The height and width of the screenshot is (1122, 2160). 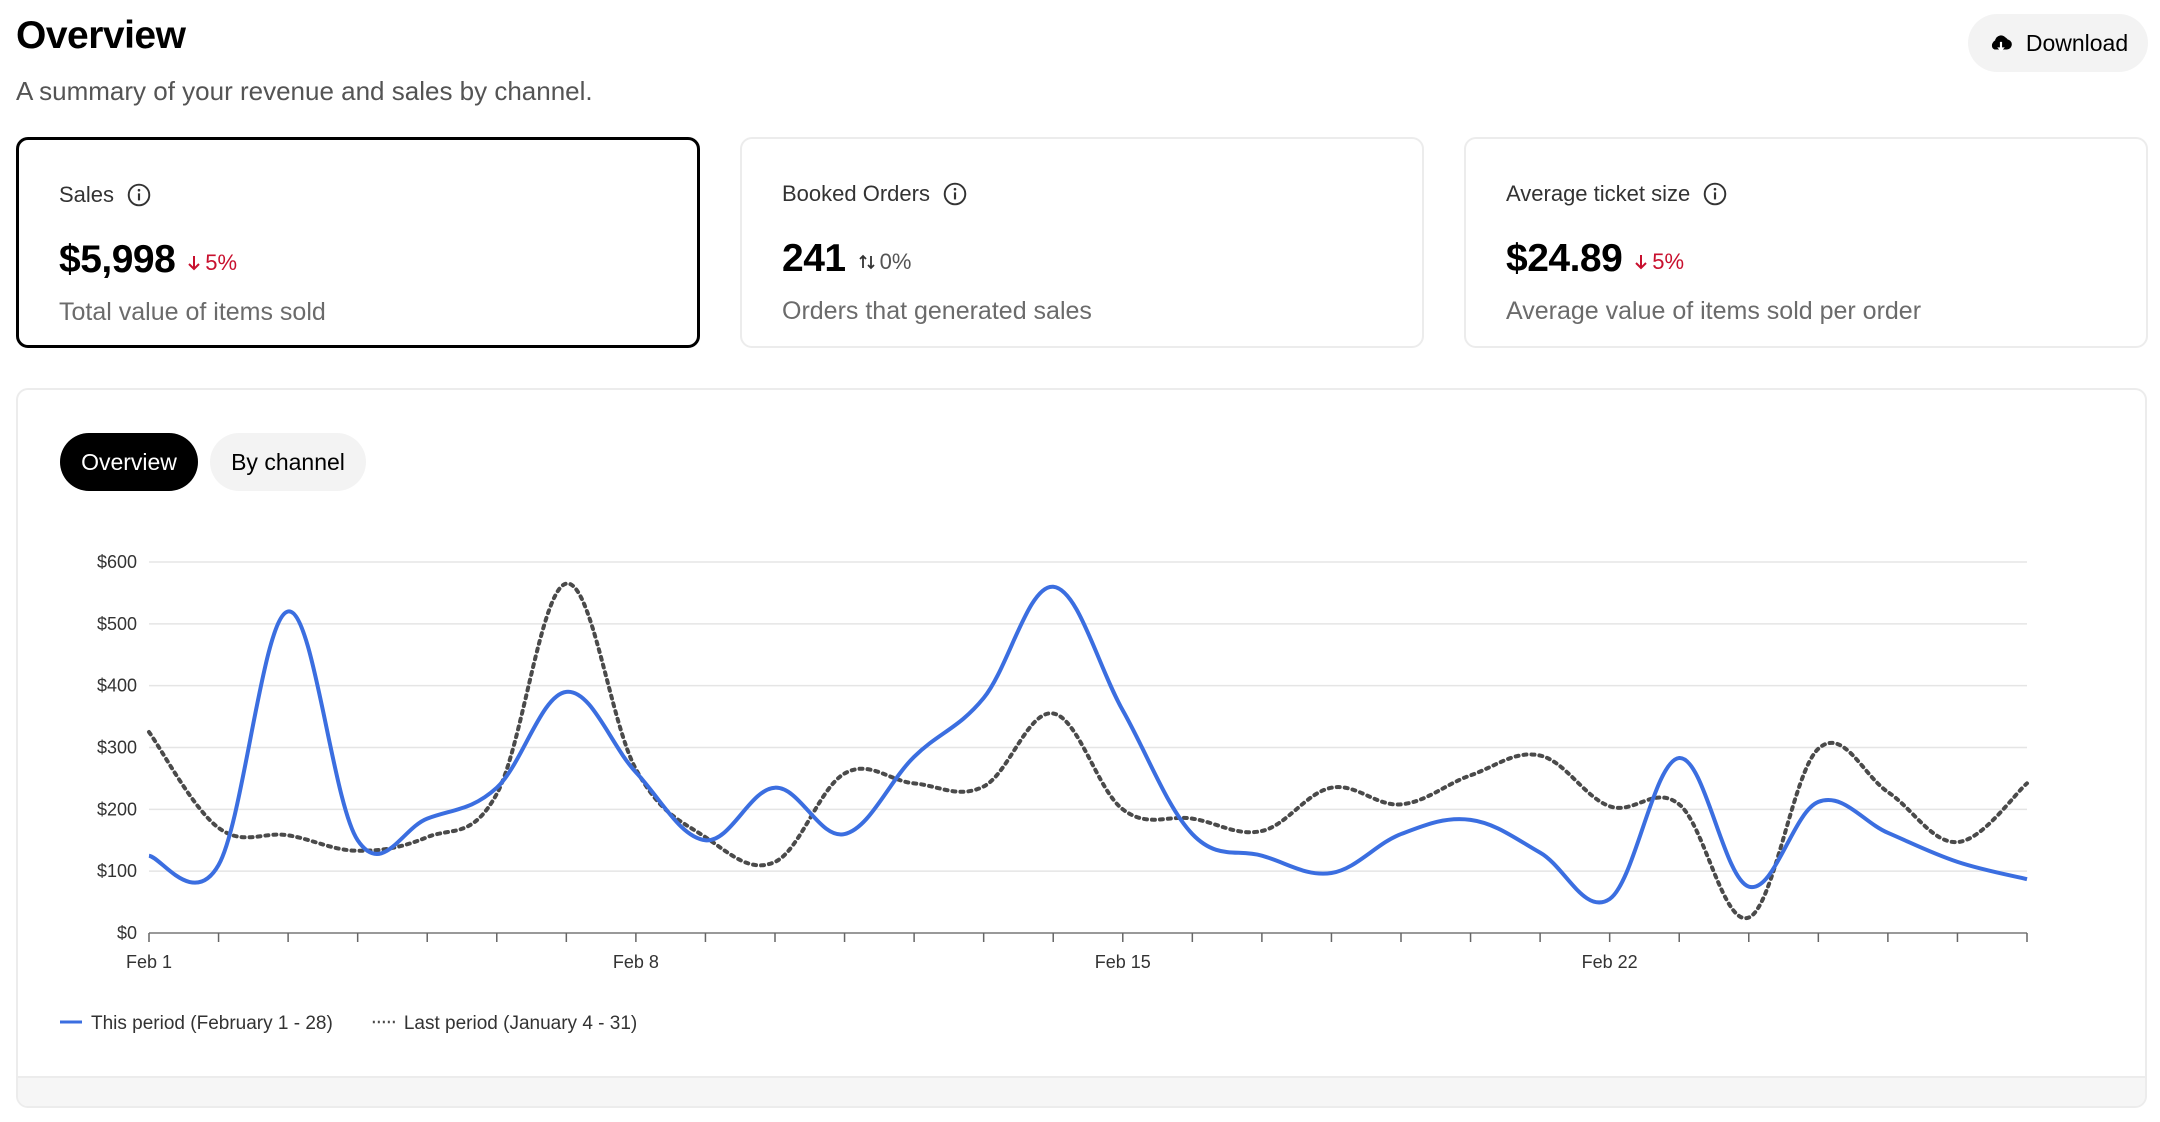 I want to click on card-value: $24.89, so click(x=1564, y=258).